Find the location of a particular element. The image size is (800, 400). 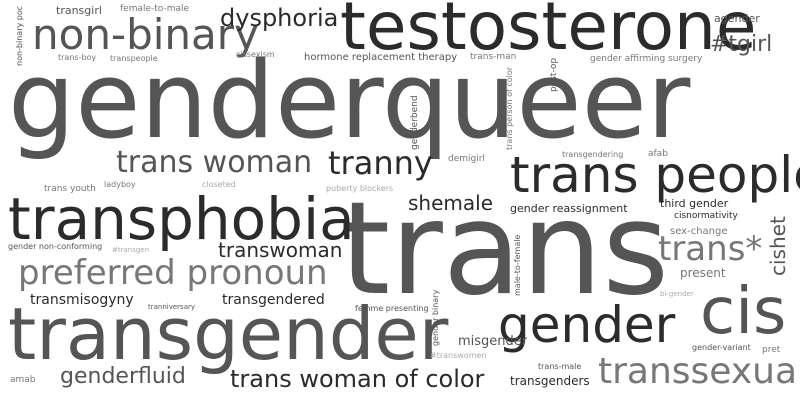

word-gender-reassignment: gender reassignment is located at coordinates (569, 208).